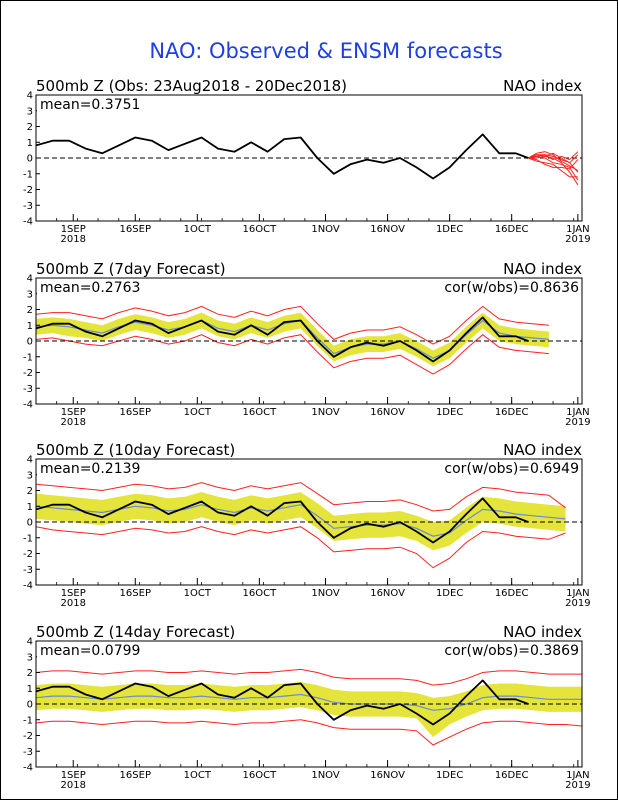 Image resolution: width=618 pixels, height=805 pixels. Describe the element at coordinates (90, 105) in the screenshot. I see `mean-stat-label: mean=0.3751` at that location.